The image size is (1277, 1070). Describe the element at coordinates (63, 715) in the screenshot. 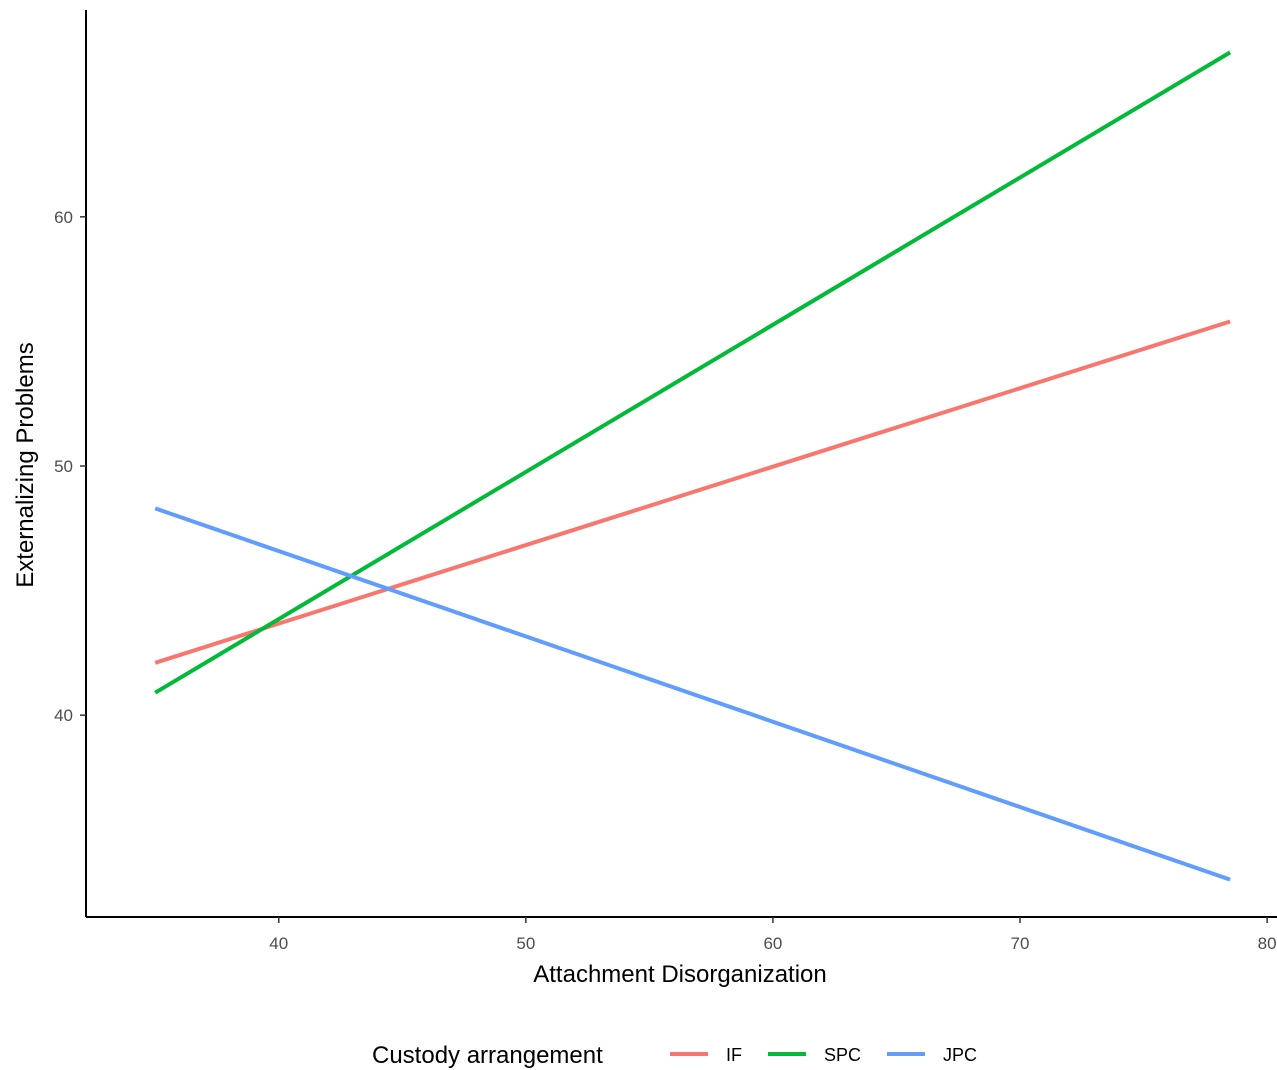

I see `y-tick-label: 40` at that location.